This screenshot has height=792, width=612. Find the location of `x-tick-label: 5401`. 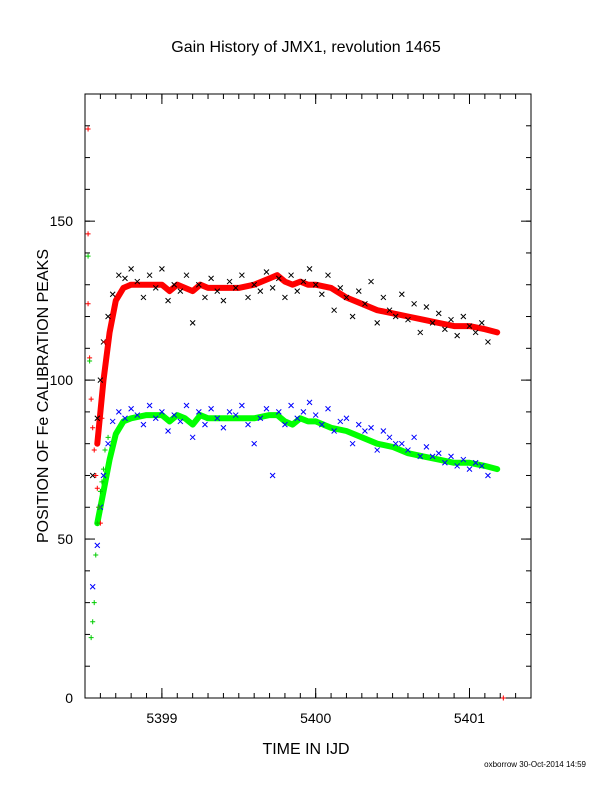

x-tick-label: 5401 is located at coordinates (469, 718).